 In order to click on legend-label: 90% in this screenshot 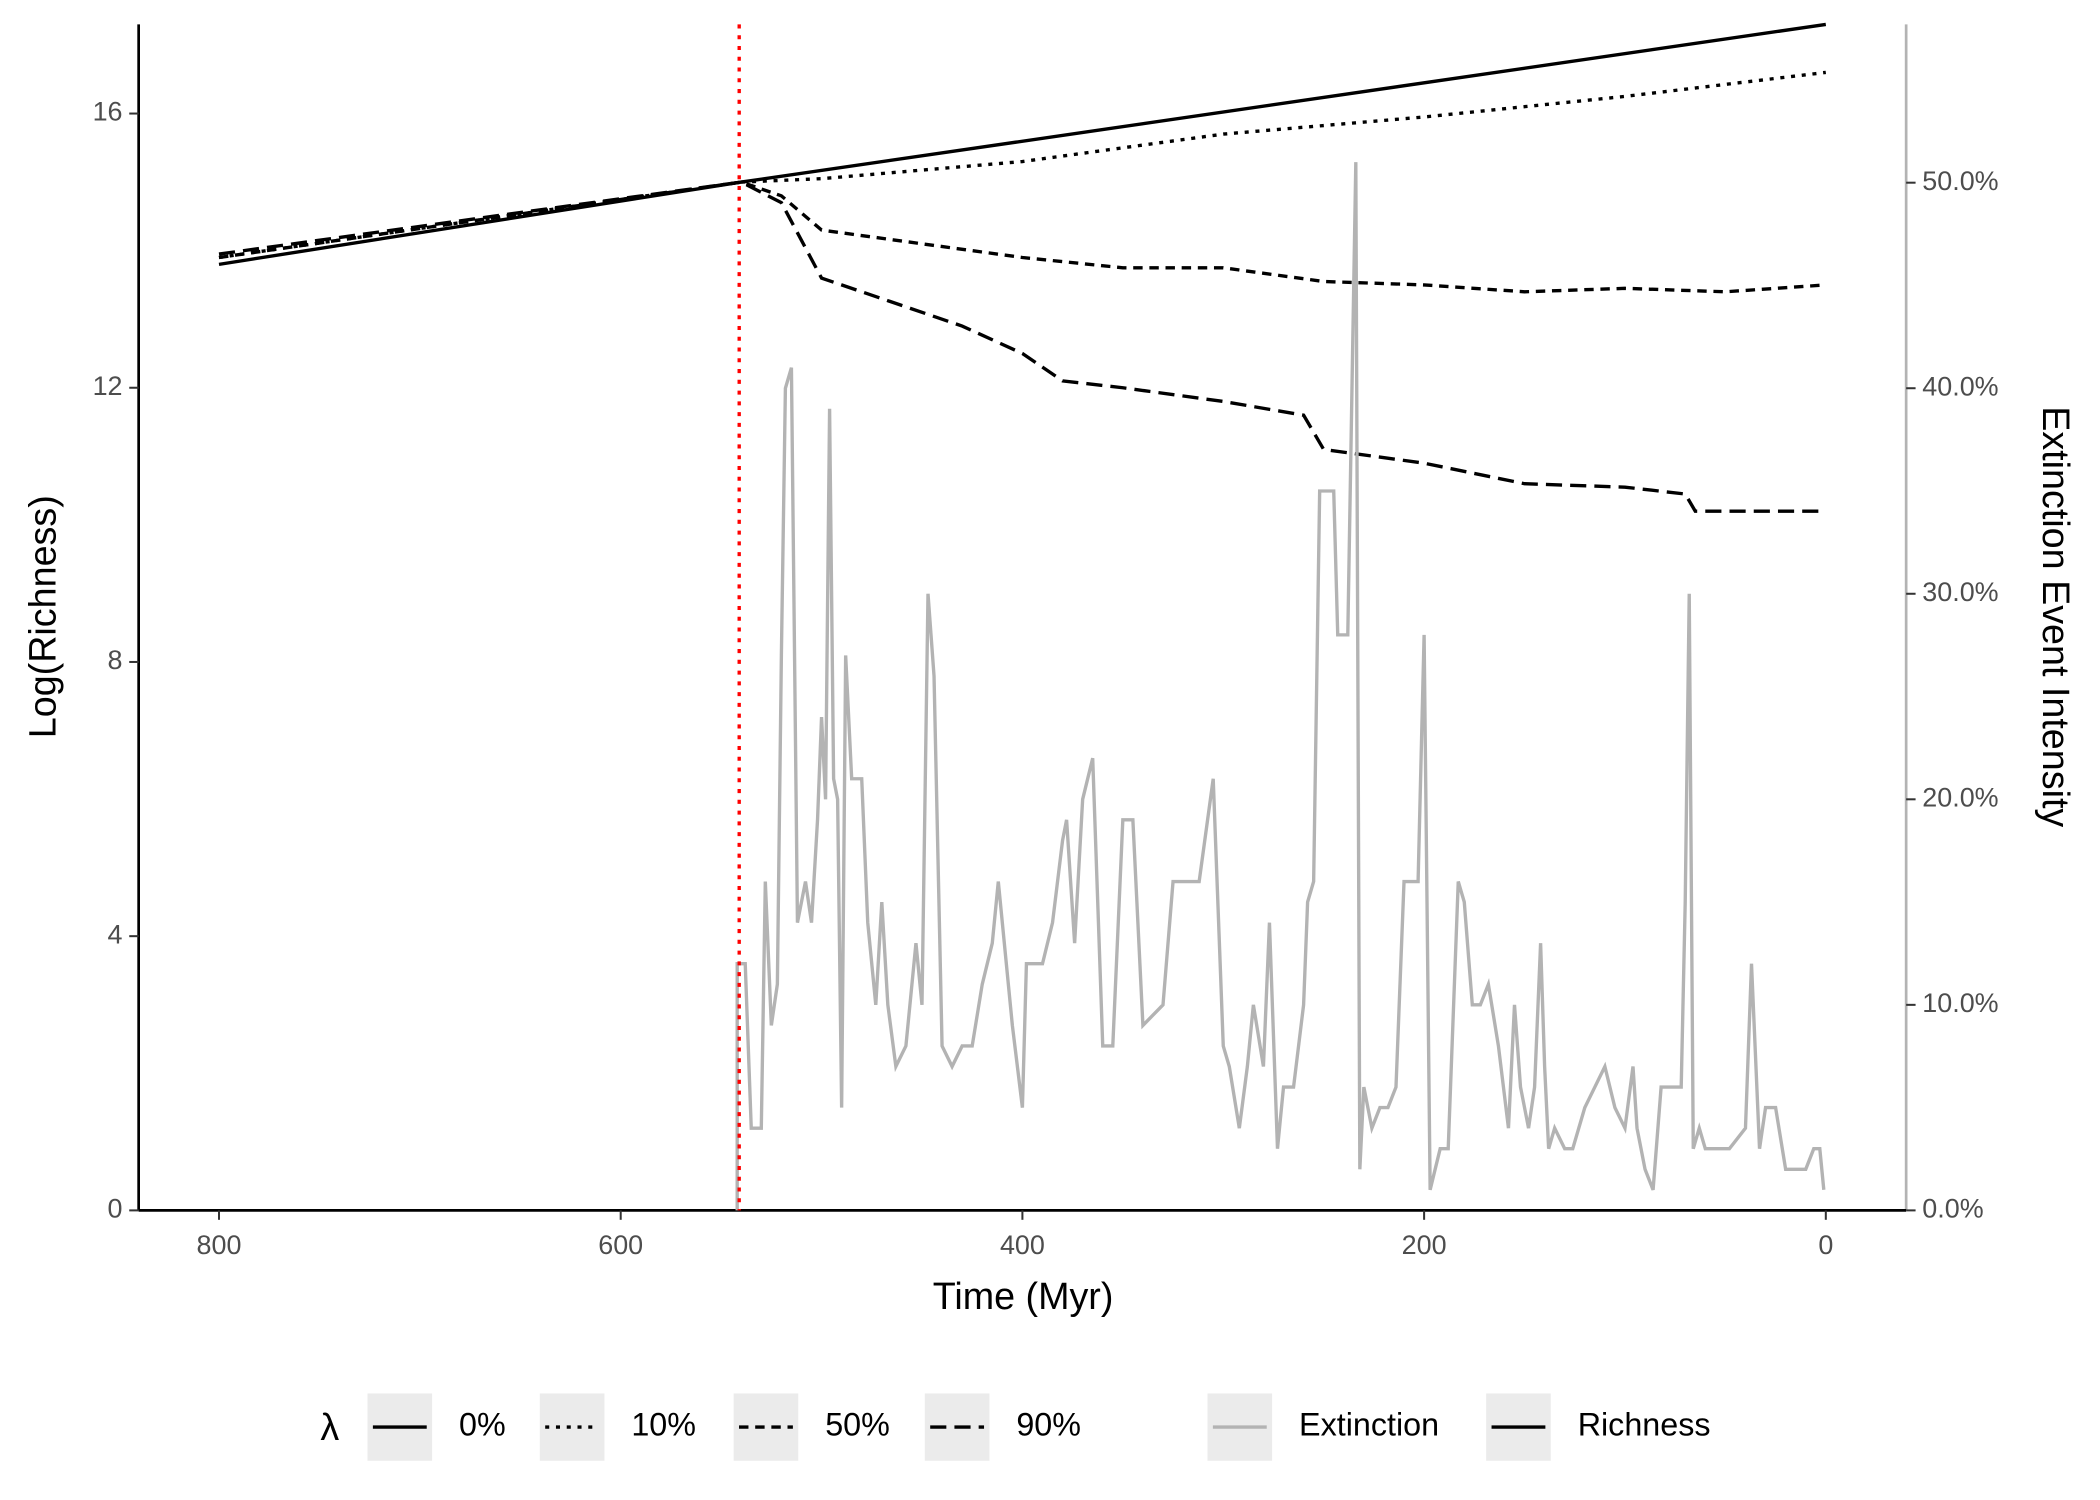, I will do `click(1048, 1425)`.